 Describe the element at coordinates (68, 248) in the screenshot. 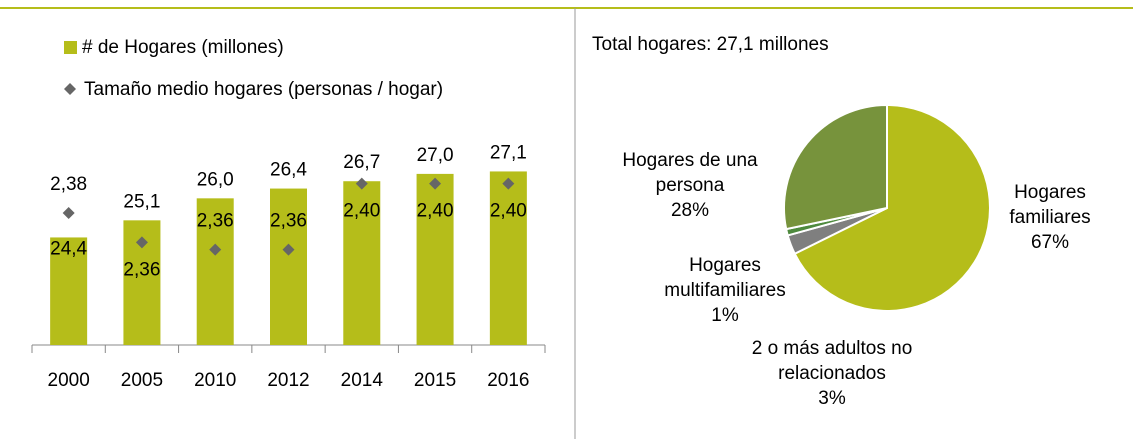

I see `bar-label: 24,4` at that location.